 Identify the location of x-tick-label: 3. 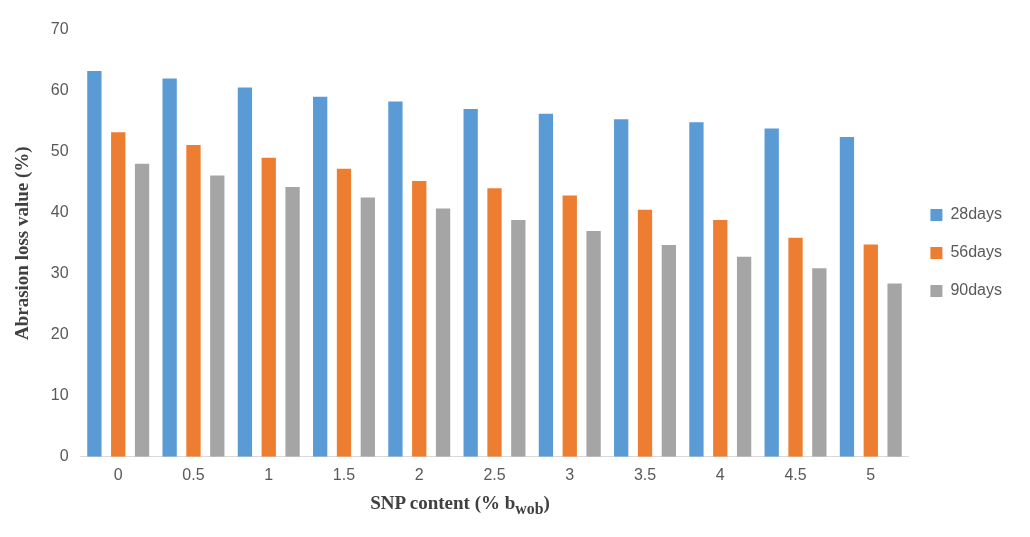
(570, 474).